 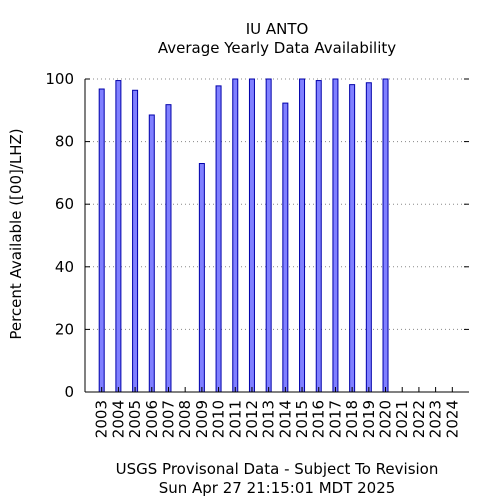 I want to click on chart-title: IU ANTO, so click(x=277, y=29).